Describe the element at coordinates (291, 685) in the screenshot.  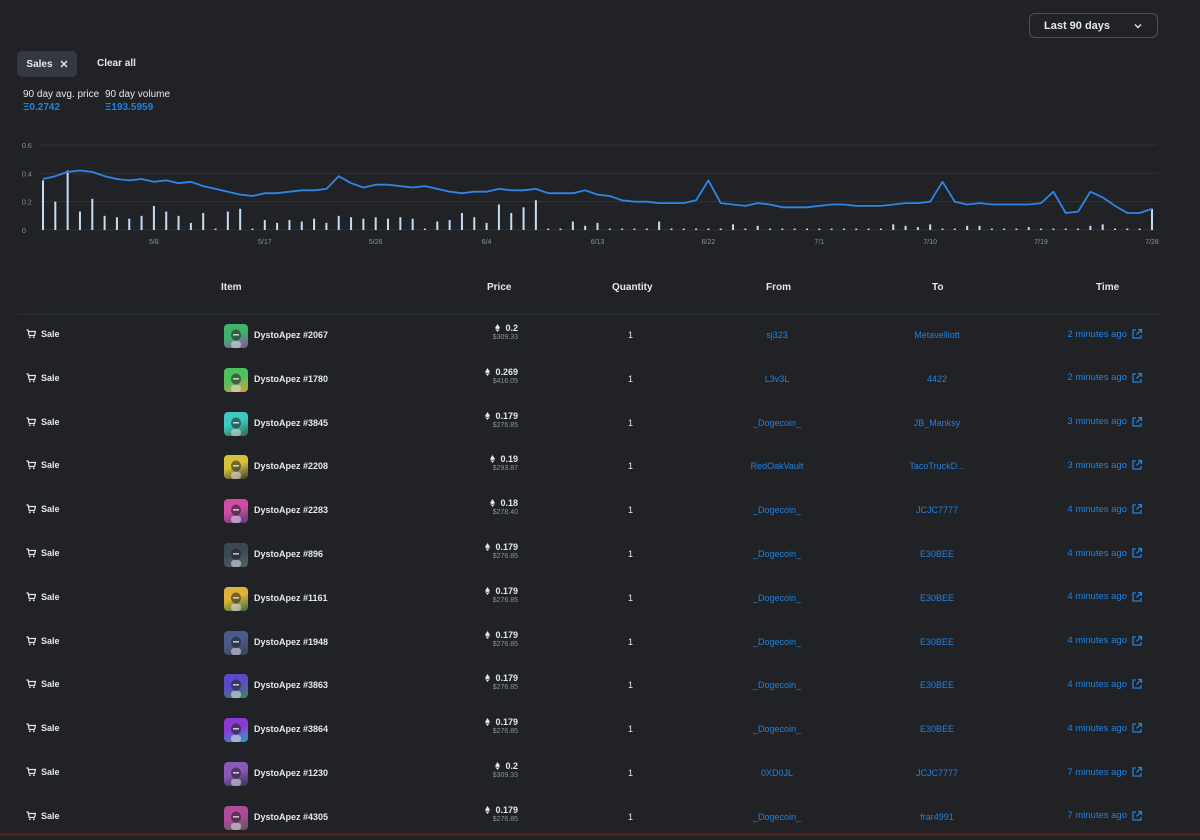
I see `item-name-link: DystoApez #3863` at that location.